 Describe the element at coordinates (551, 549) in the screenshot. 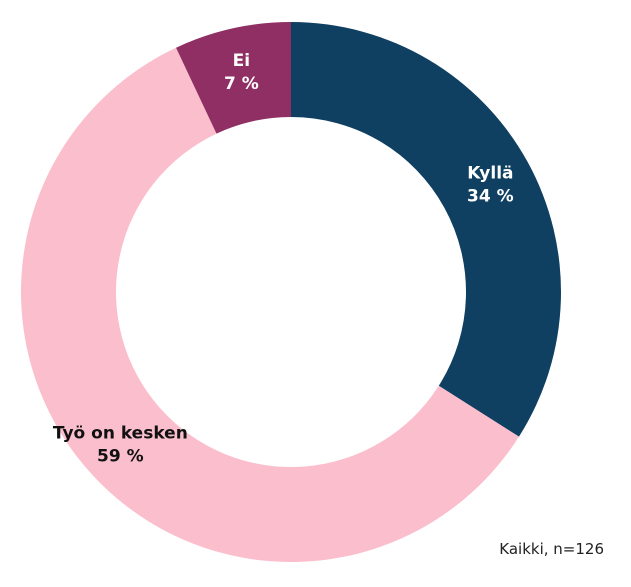

I see `sample-size-note: Kaikki, n=126` at that location.